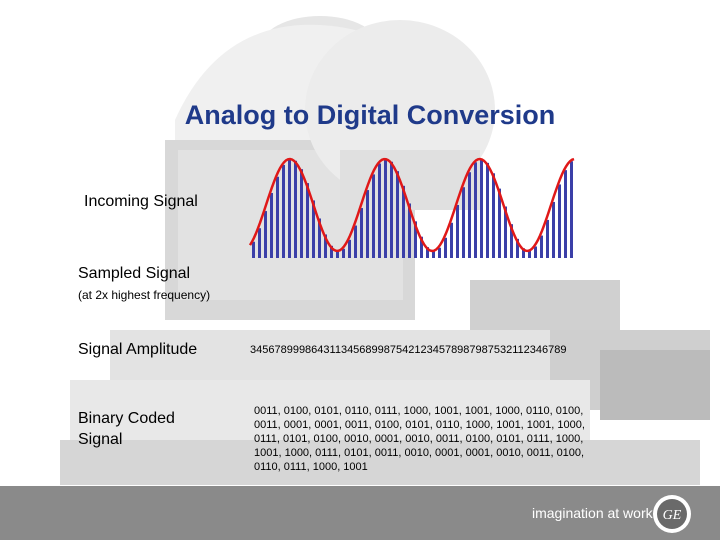 Image resolution: width=720 pixels, height=540 pixels. I want to click on row-label: Incoming Signal, so click(141, 201).